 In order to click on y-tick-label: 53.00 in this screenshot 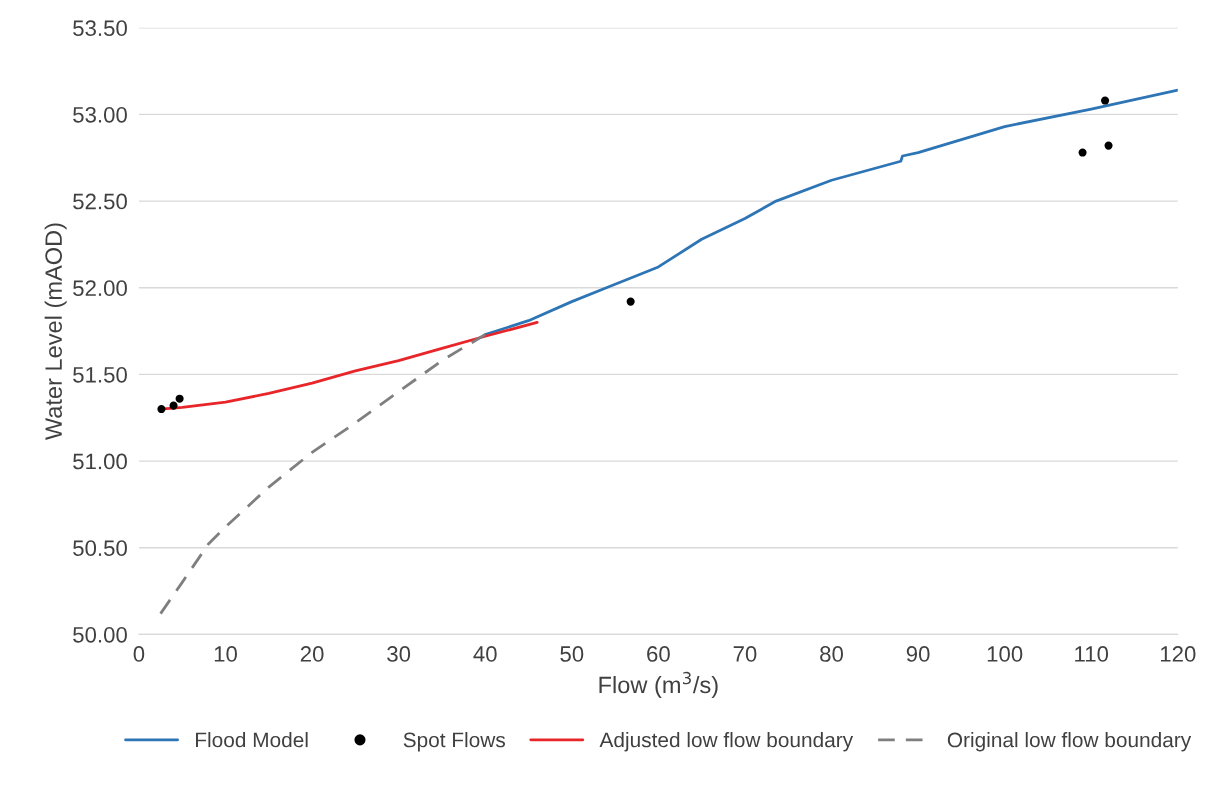, I will do `click(100, 114)`.